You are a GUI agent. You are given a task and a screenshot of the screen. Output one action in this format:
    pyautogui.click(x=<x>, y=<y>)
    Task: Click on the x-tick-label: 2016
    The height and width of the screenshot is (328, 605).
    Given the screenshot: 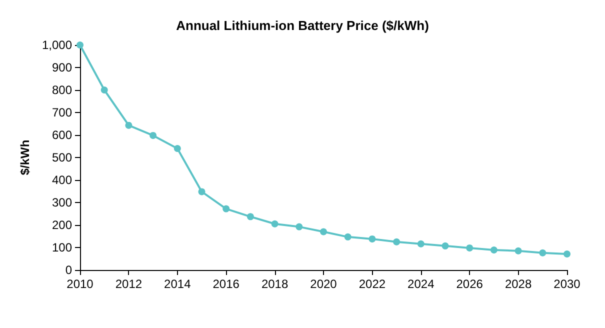 What is the action you would take?
    pyautogui.click(x=226, y=284)
    